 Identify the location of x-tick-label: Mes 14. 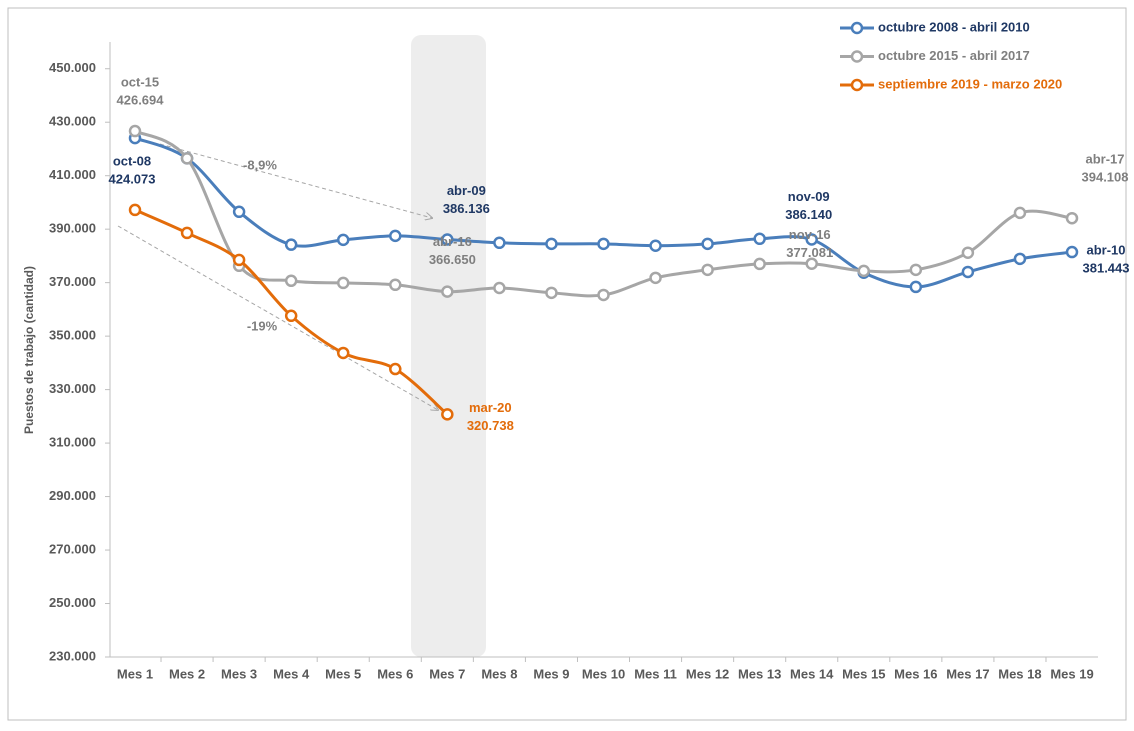
(812, 673).